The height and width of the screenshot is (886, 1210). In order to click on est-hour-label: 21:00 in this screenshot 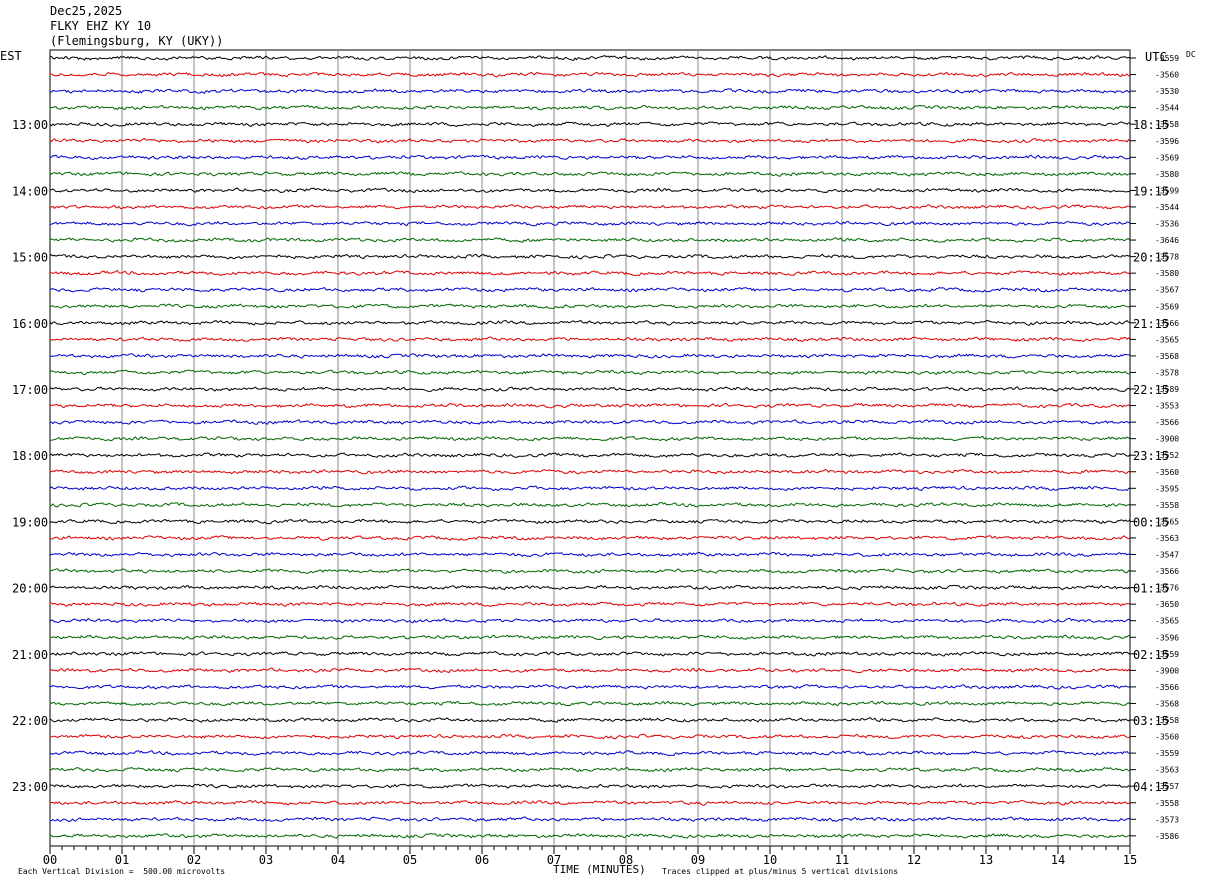, I will do `click(30, 655)`.